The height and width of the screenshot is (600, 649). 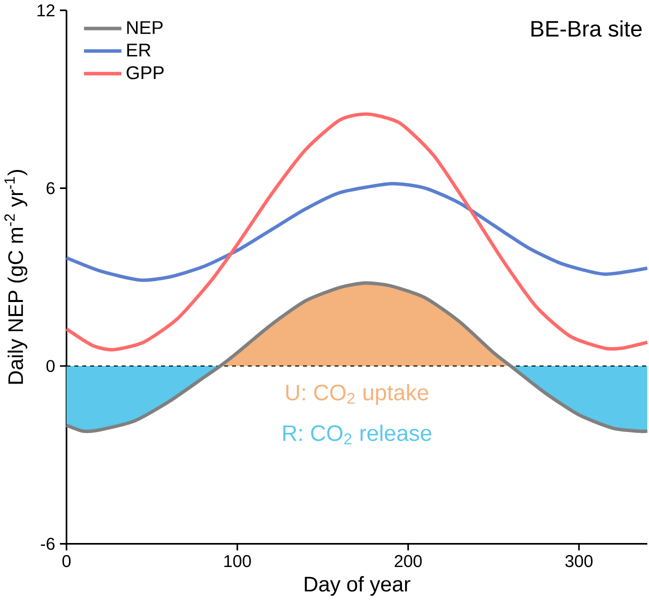 I want to click on y-tick-label: -6, so click(x=47, y=544).